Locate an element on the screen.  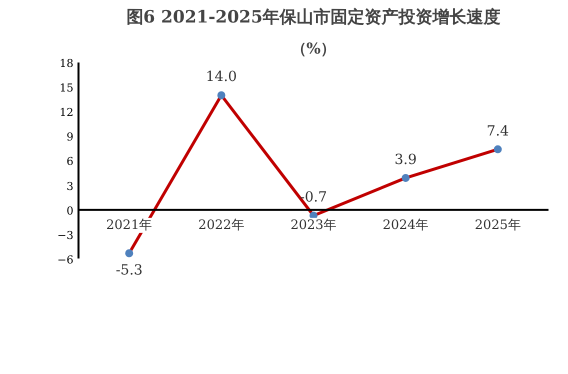
data-label: -5.3 is located at coordinates (129, 270).